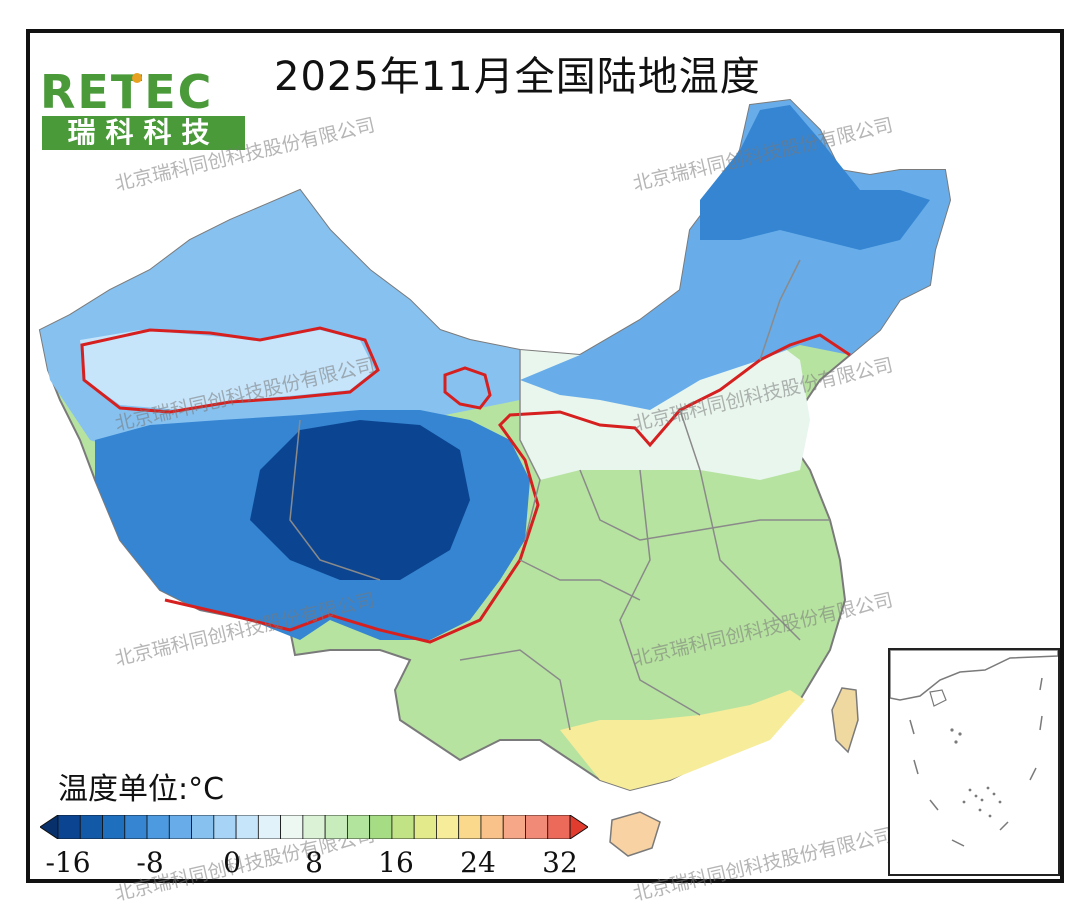  I want to click on legend-tick: 16, so click(396, 862).